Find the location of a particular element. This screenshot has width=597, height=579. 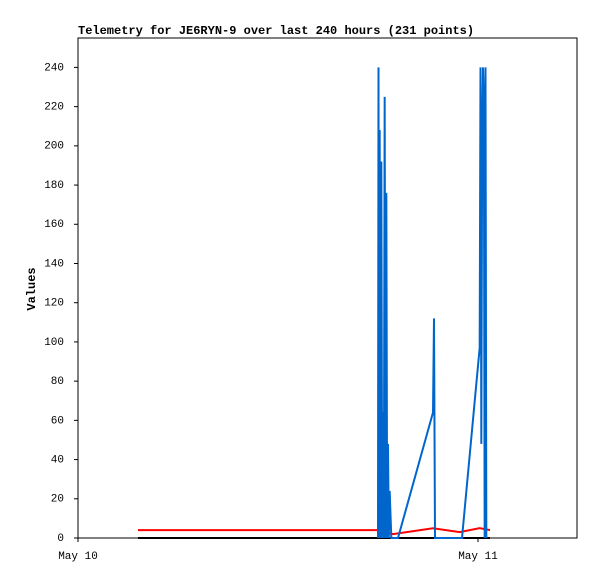

y-tick-label: 120 is located at coordinates (54, 304).